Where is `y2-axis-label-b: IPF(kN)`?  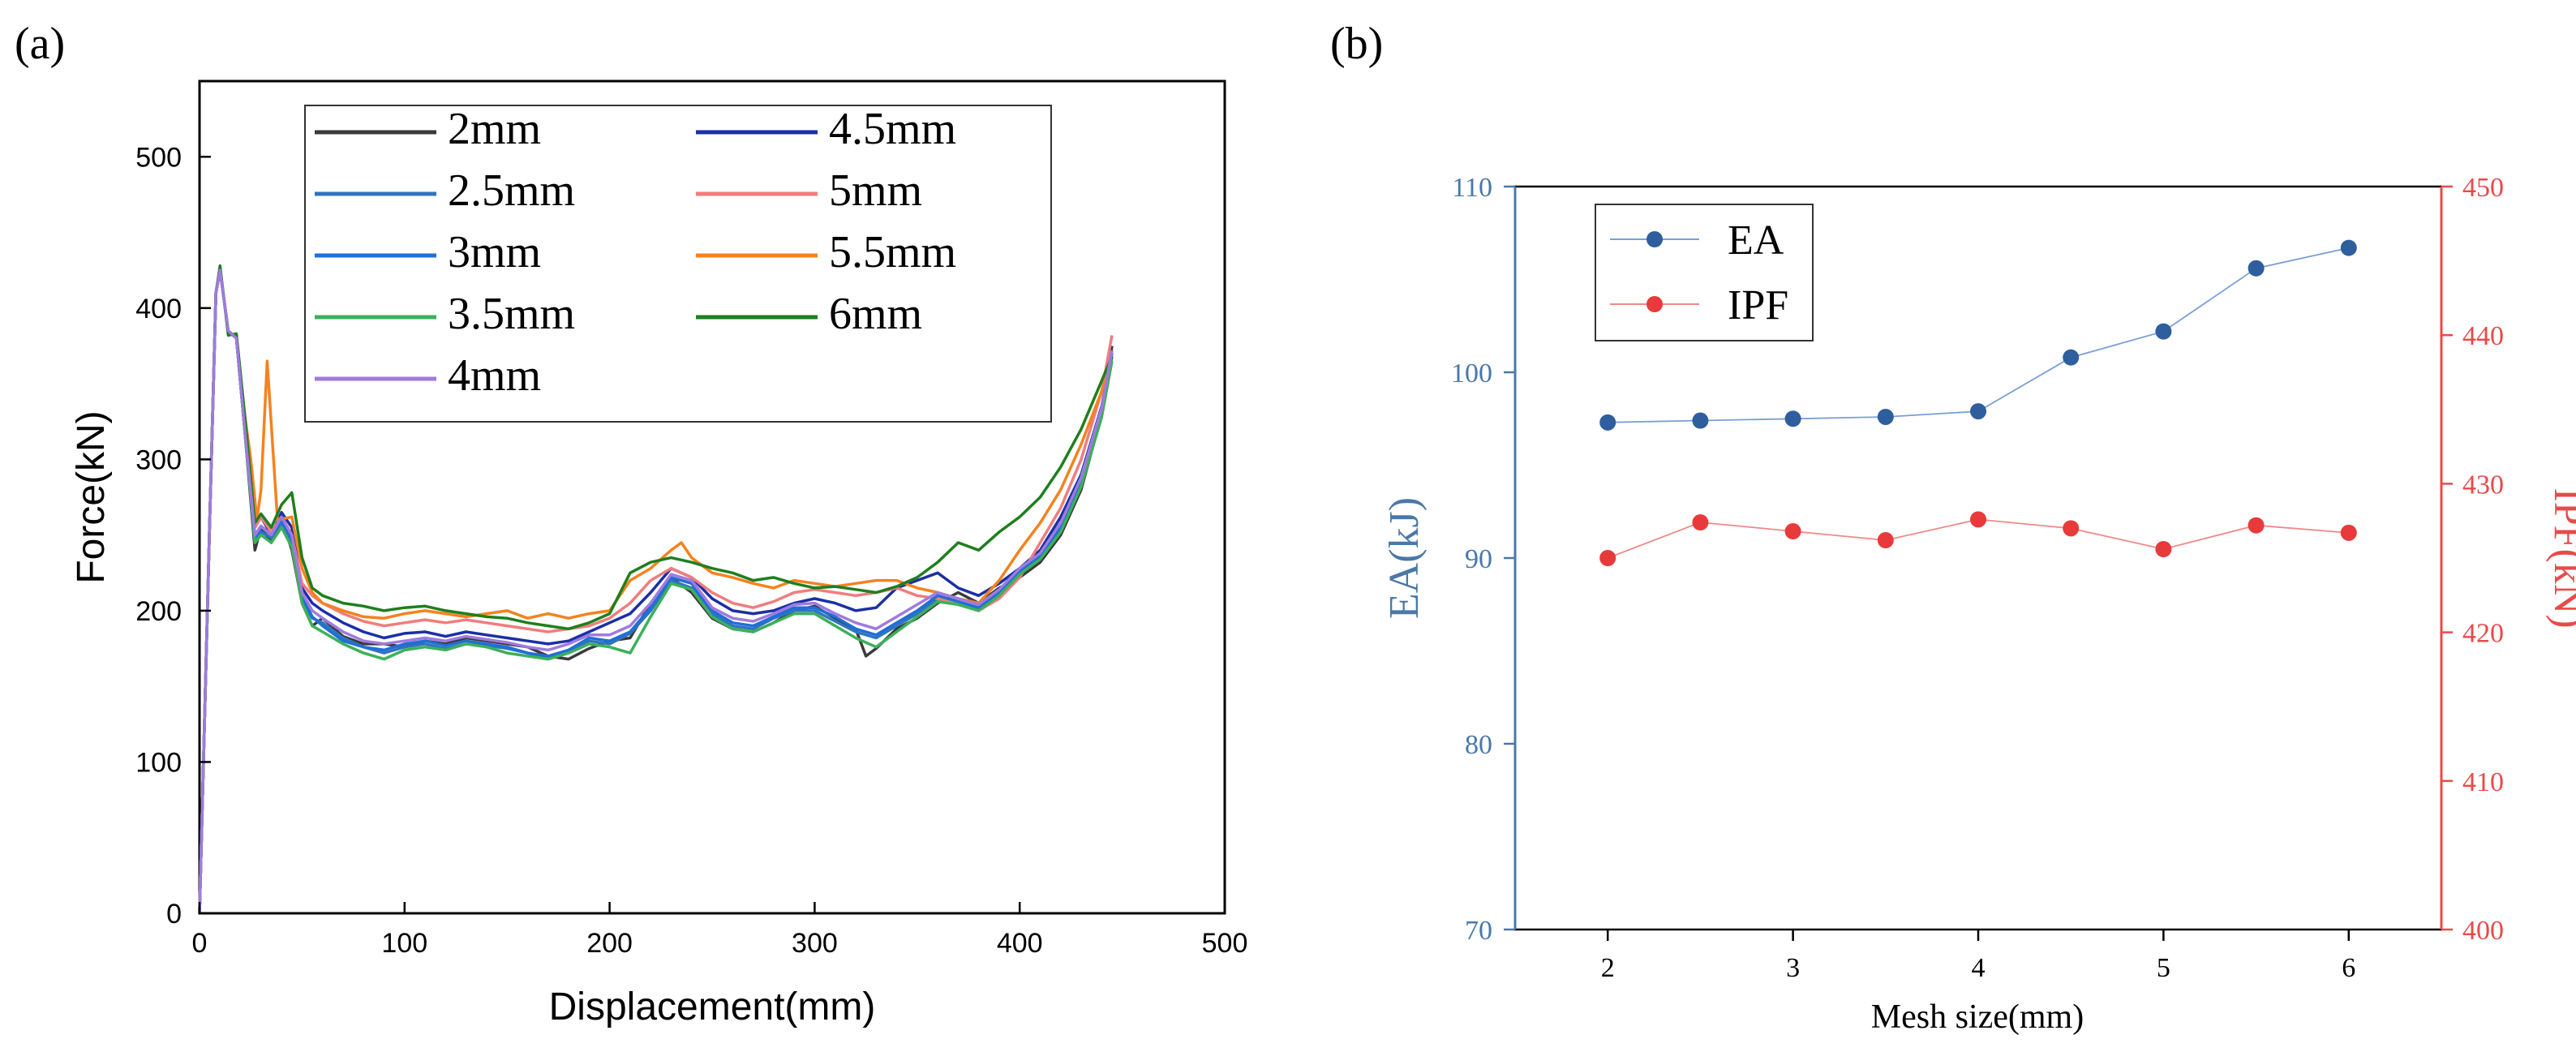 y2-axis-label-b: IPF(kN) is located at coordinates (2560, 557).